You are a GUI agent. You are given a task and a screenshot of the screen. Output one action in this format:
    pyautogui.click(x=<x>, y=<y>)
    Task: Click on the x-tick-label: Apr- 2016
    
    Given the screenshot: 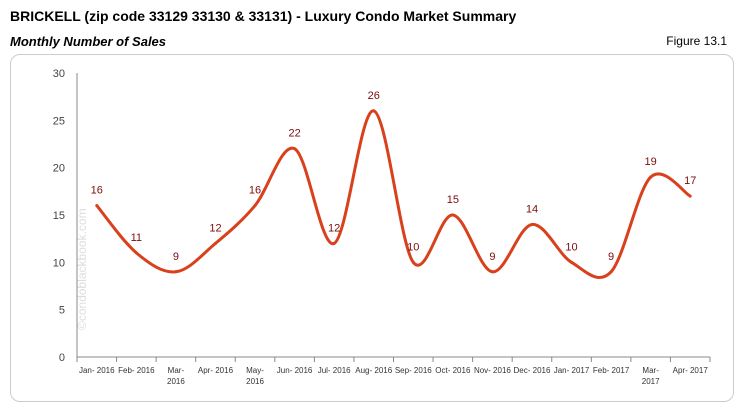 What is the action you would take?
    pyautogui.click(x=216, y=370)
    